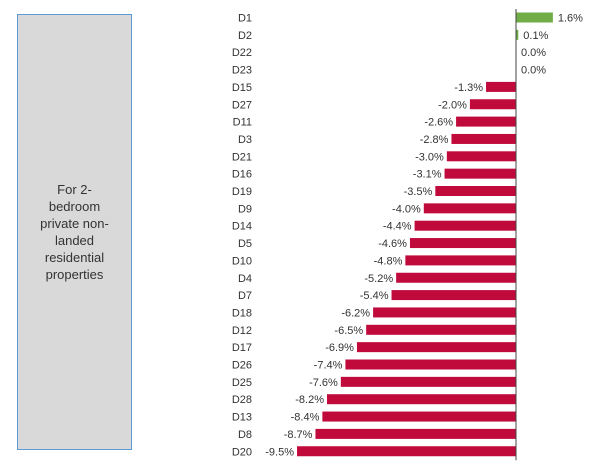 The height and width of the screenshot is (462, 603). I want to click on category-label: D18, so click(242, 313).